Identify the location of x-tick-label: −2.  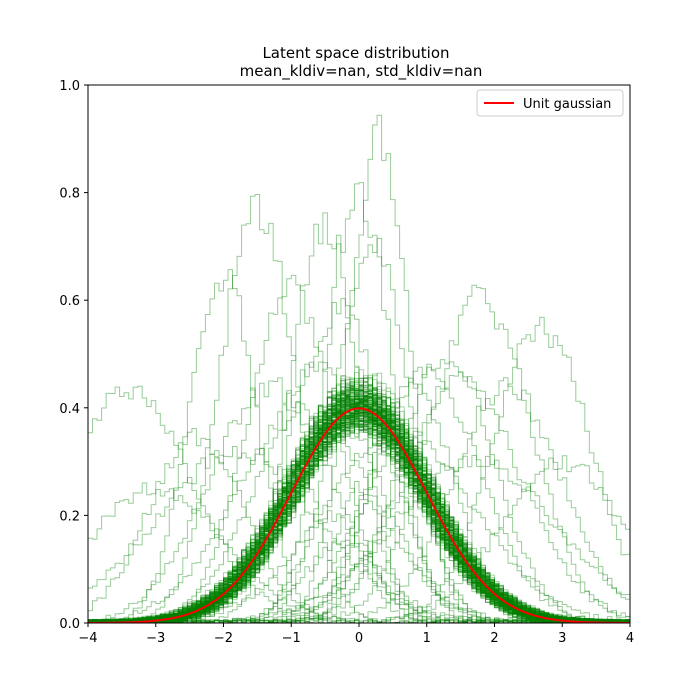
(223, 638).